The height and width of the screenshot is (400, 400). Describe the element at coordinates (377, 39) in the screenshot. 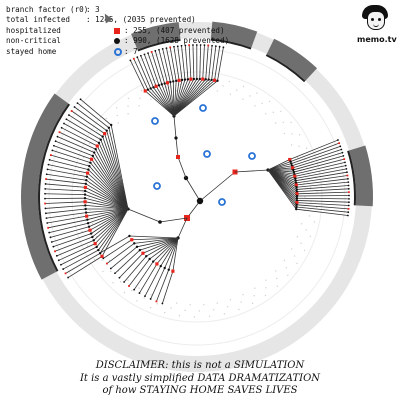

I see `logo-text: memo.tv` at that location.